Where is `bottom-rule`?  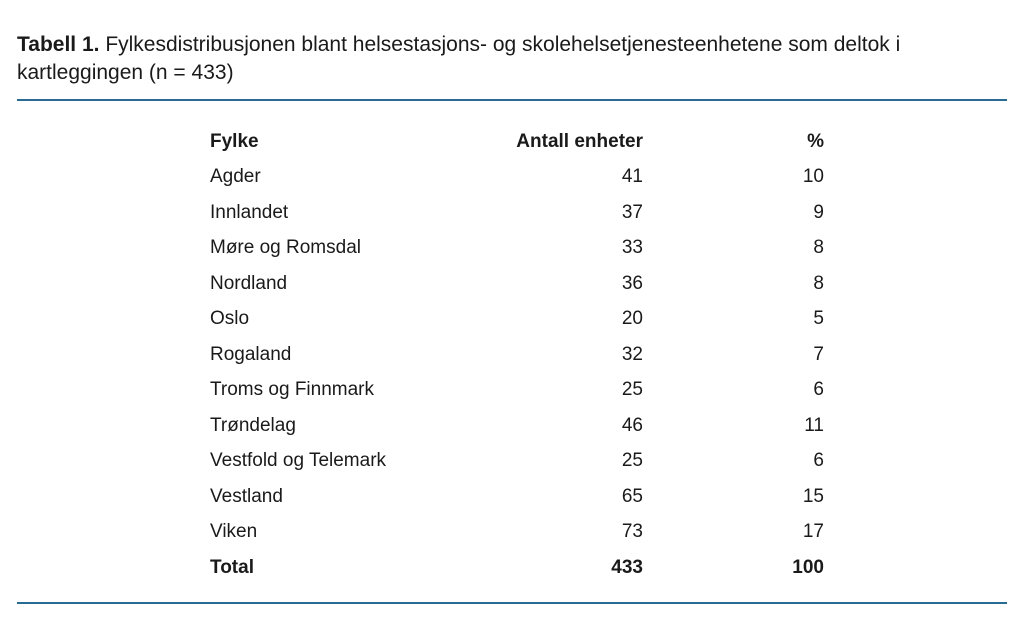
bottom-rule is located at coordinates (512, 603).